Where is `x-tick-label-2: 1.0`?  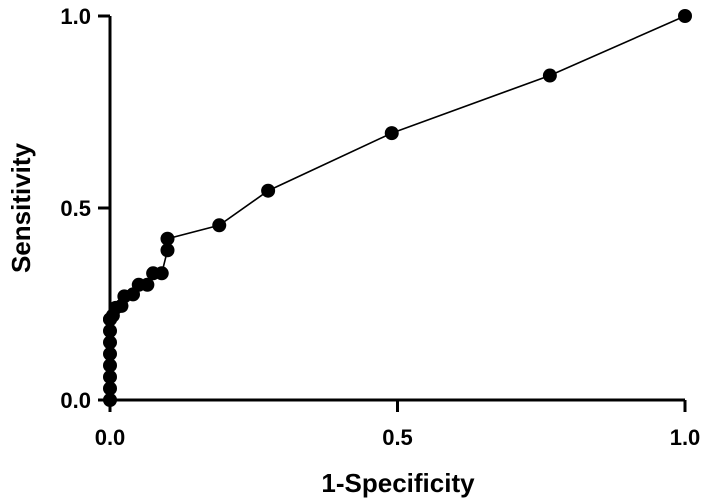
x-tick-label-2: 1.0 is located at coordinates (685, 437).